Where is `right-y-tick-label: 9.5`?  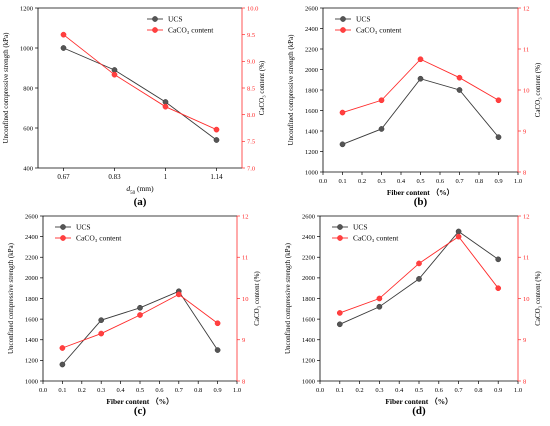 right-y-tick-label: 9.5 is located at coordinates (251, 35).